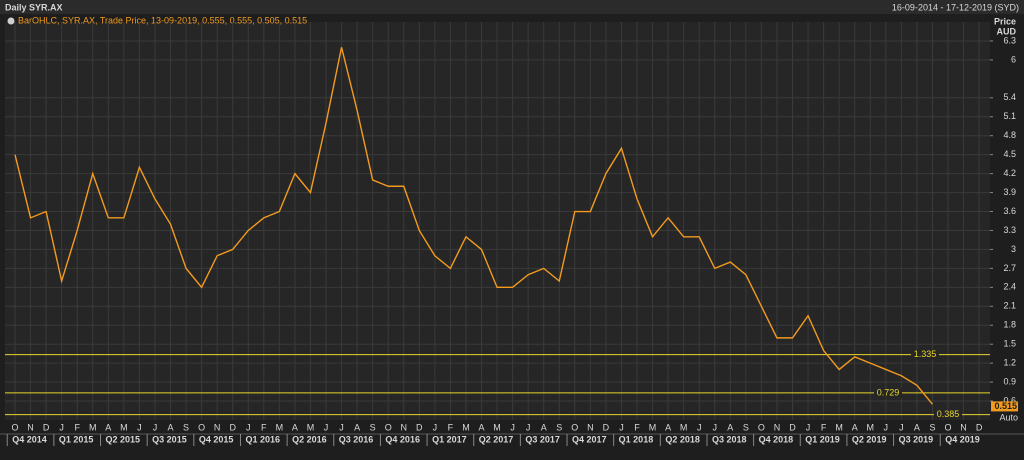 The height and width of the screenshot is (460, 1024). I want to click on last-price-box, so click(1004, 406).